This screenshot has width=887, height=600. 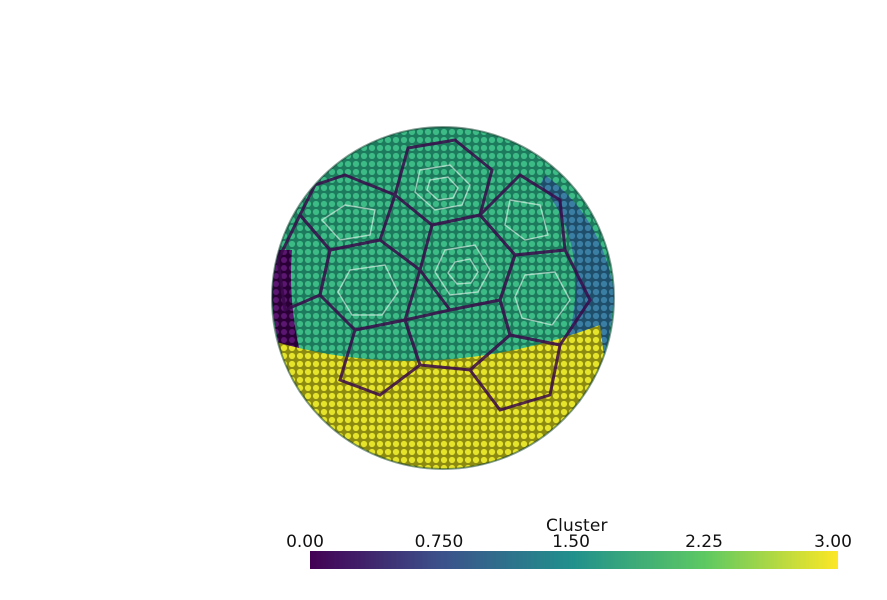 I want to click on colorbar-tick-label: 0.00, so click(x=305, y=542).